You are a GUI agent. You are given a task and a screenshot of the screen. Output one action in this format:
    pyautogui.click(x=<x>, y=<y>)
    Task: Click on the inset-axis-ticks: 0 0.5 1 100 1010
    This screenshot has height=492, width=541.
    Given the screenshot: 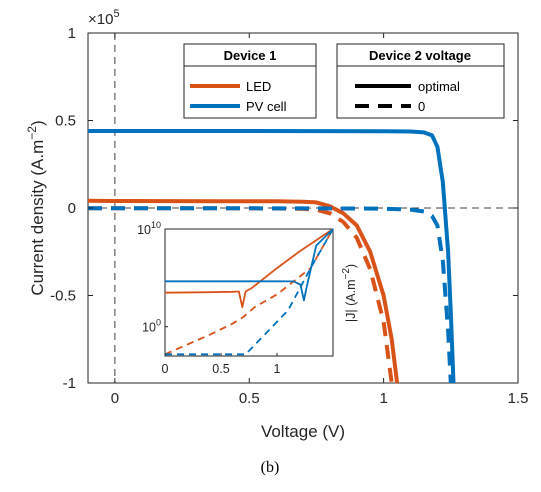 What is the action you would take?
    pyautogui.click(x=208, y=298)
    